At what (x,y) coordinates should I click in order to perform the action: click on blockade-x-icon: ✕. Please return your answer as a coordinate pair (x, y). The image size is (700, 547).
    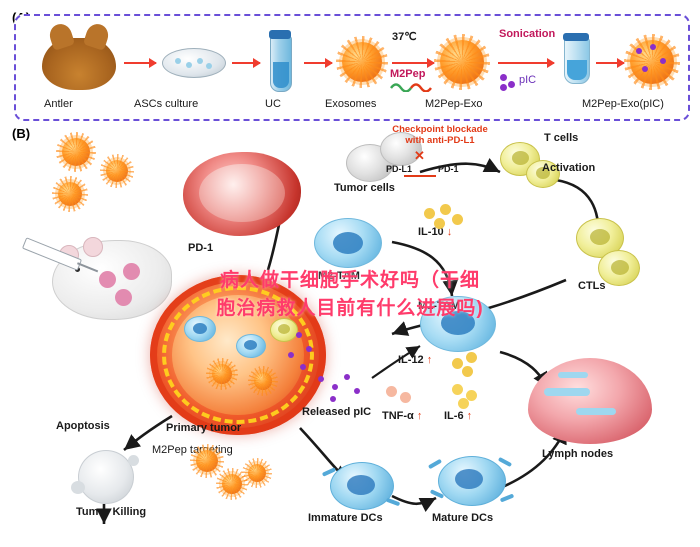
    Looking at the image, I should click on (419, 155).